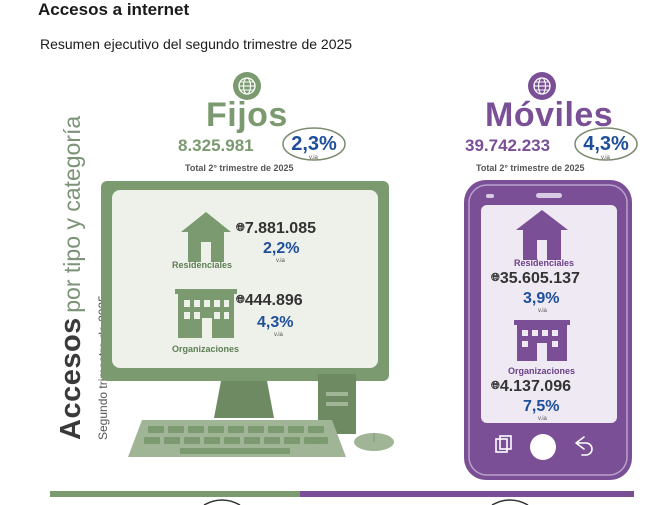 The width and height of the screenshot is (652, 505). What do you see at coordinates (531, 386) in the screenshot?
I see `moviles-organizaciones-value: 🌐︎4.137.096` at bounding box center [531, 386].